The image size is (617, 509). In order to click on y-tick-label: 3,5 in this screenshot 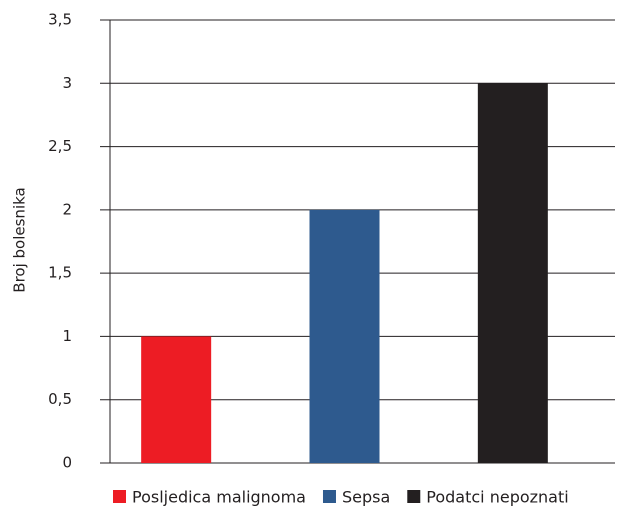, I will do `click(60, 20)`.